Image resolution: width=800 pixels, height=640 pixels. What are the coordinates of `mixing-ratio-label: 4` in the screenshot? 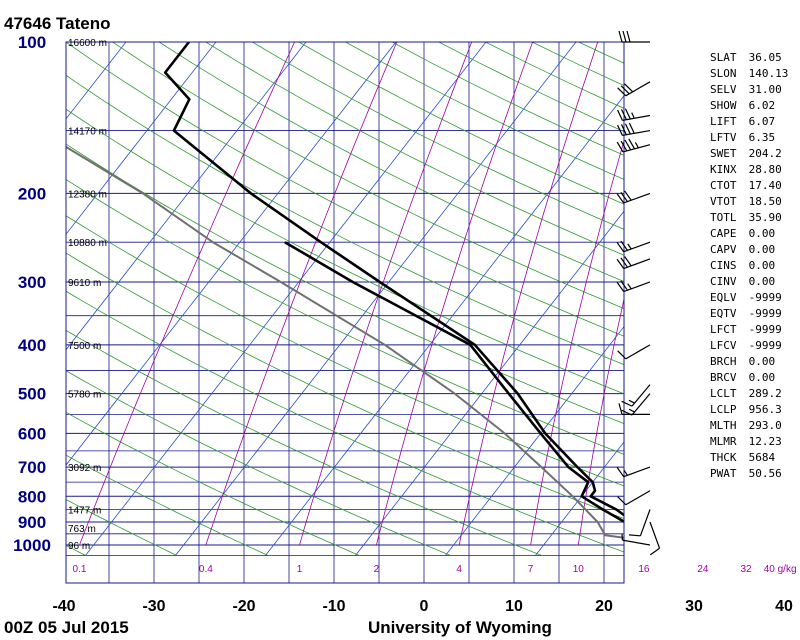 It's located at (459, 569).